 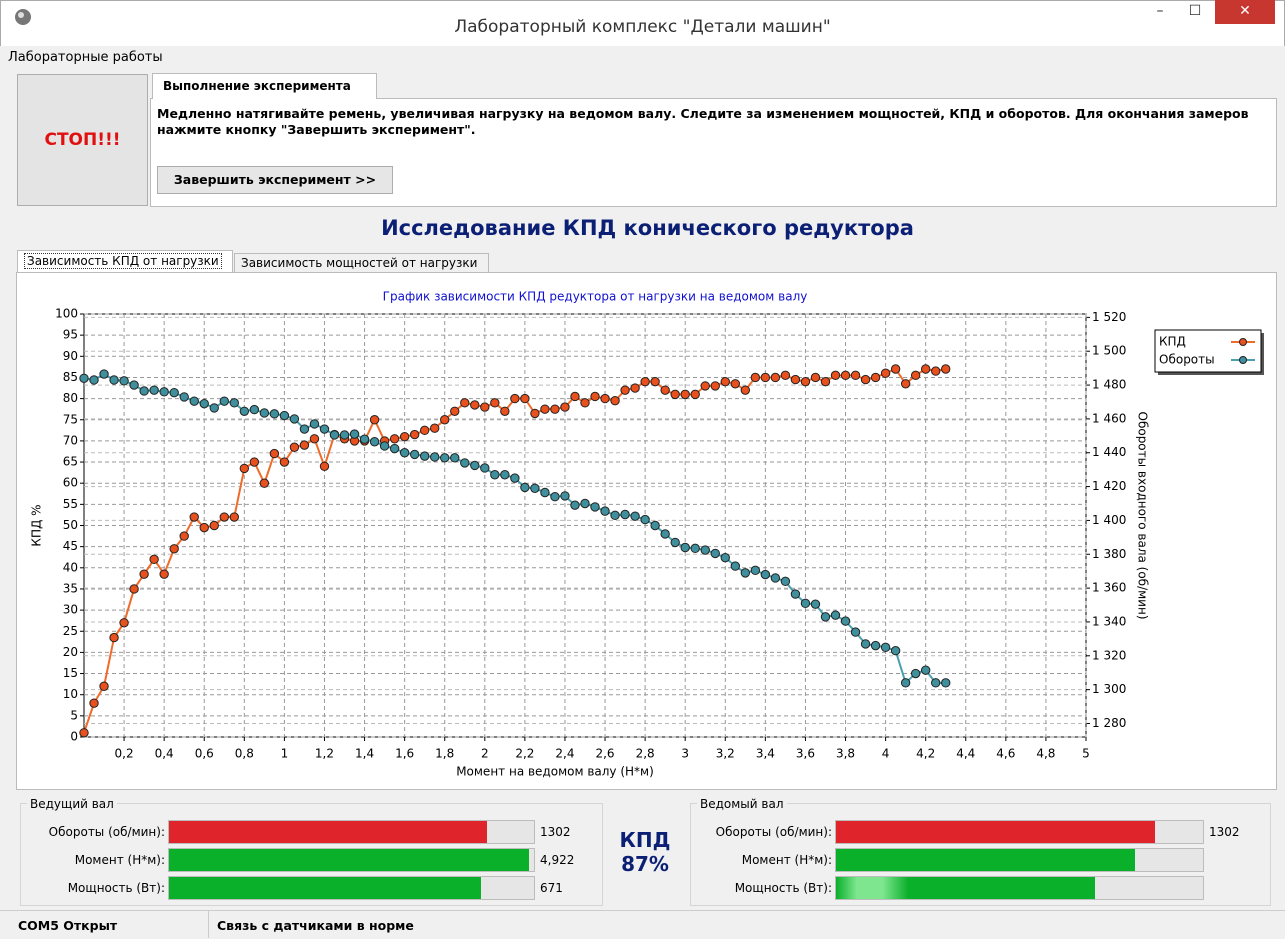 I want to click on row-label: Момент (Н*м):, so click(x=786, y=860).